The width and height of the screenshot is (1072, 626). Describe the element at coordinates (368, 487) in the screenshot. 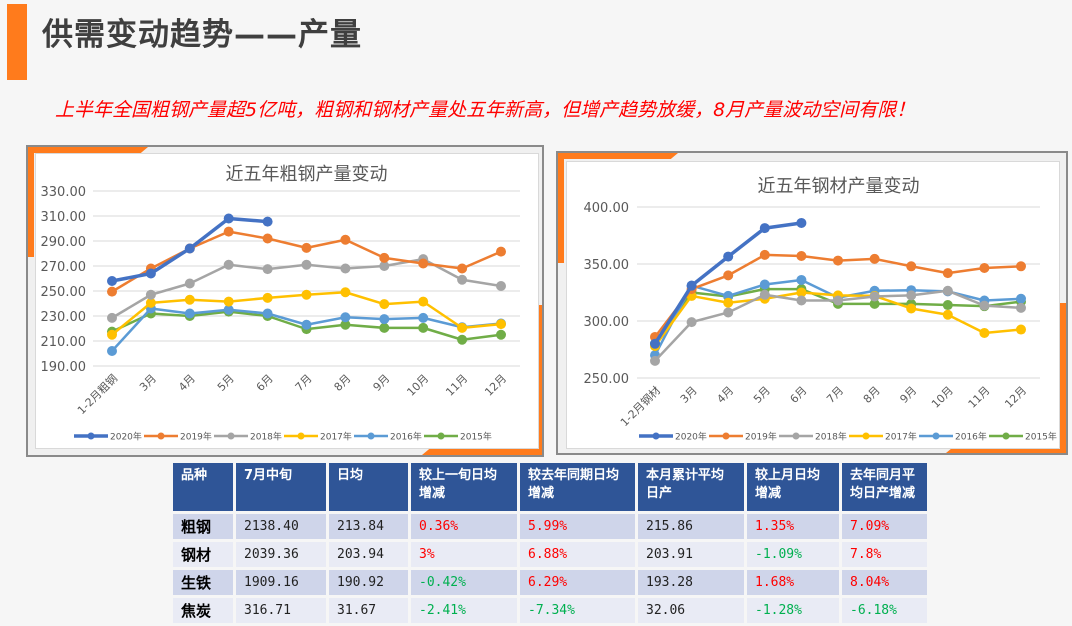

I see `column-header: 日均` at that location.